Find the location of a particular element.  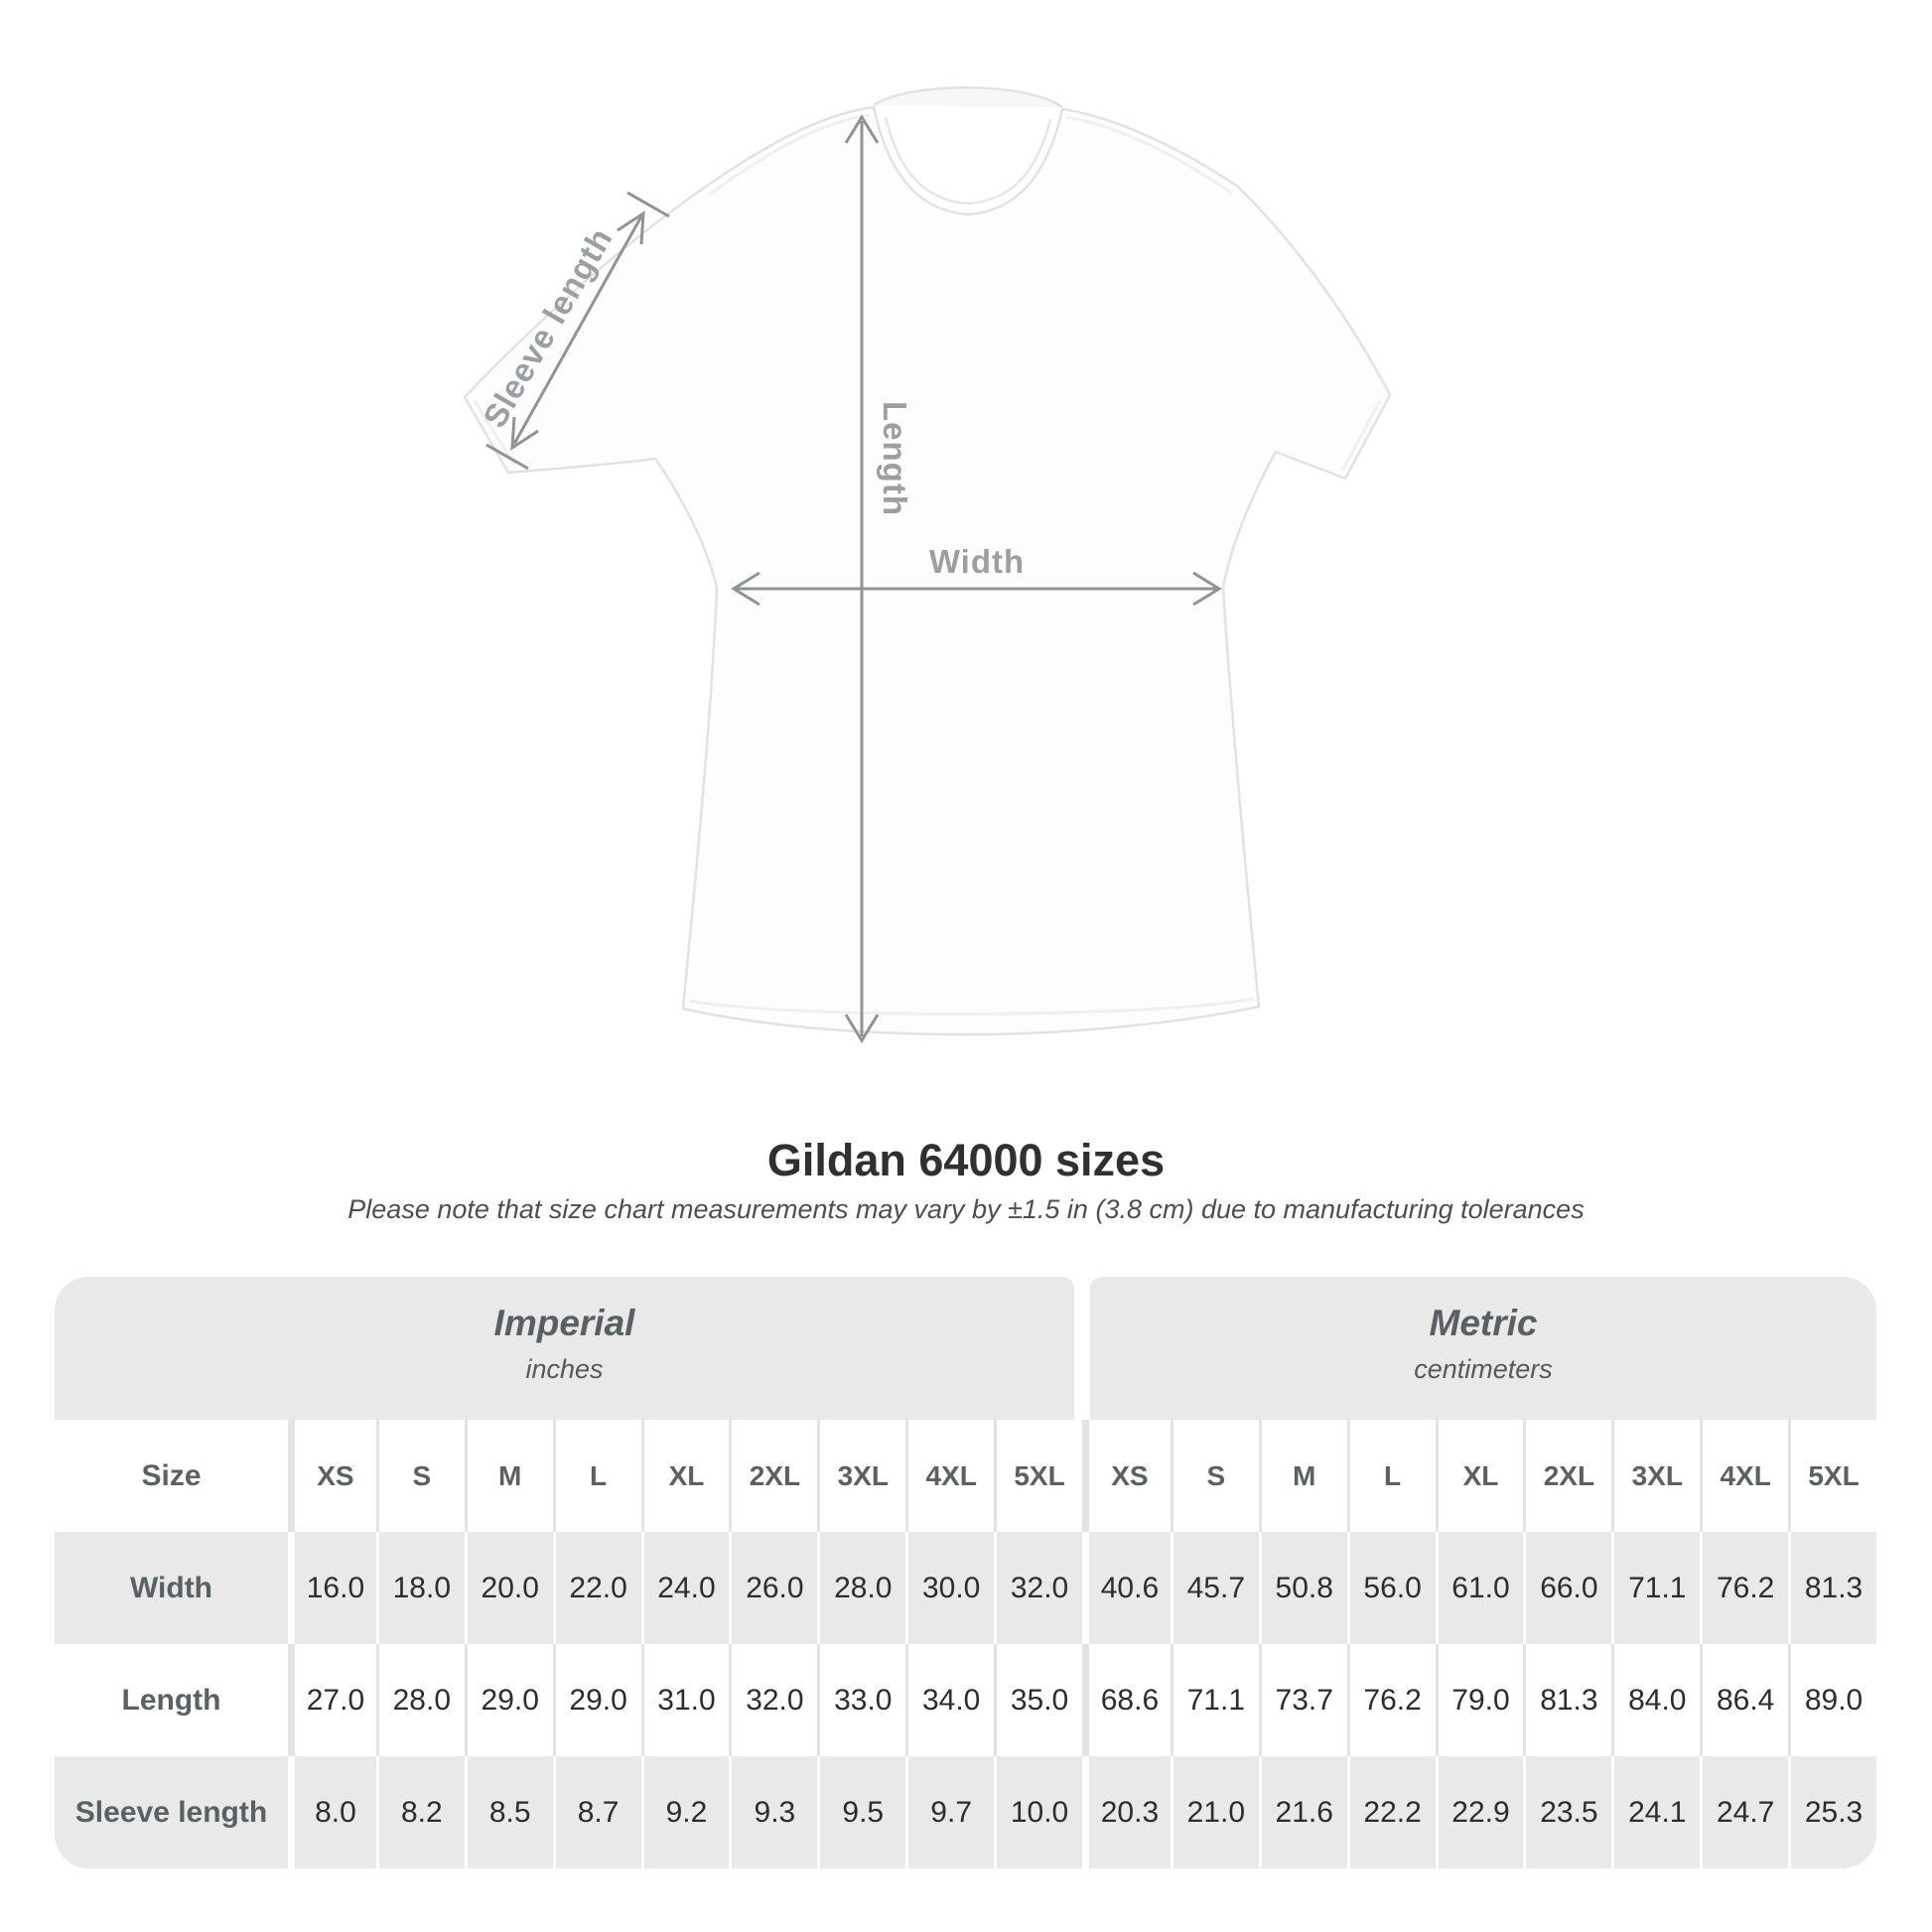

value-cell: 86.4 is located at coordinates (1744, 1700).